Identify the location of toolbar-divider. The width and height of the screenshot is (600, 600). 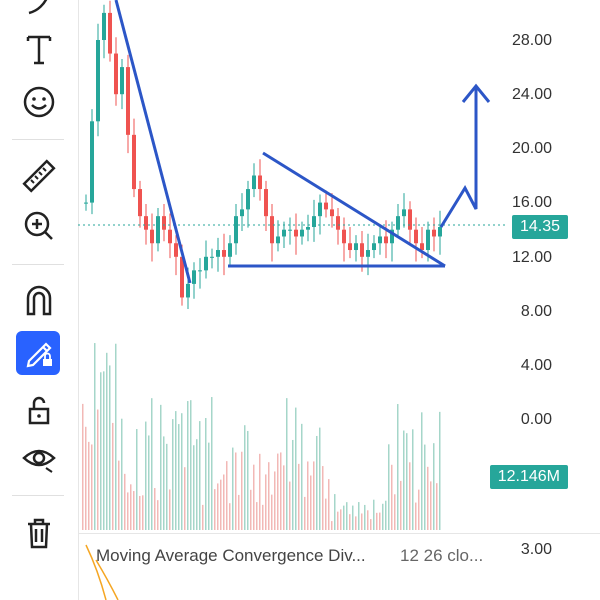
(38, 139).